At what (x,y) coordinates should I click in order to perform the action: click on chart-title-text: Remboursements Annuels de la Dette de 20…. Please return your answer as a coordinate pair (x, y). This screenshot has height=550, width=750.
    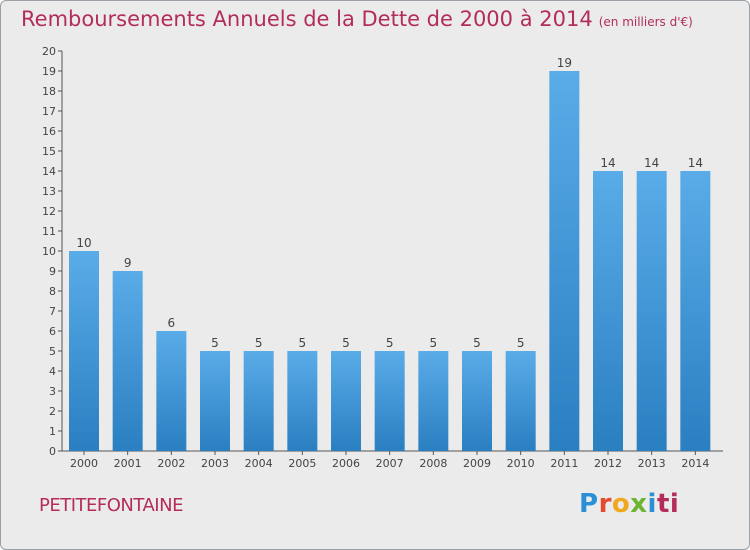
    Looking at the image, I should click on (307, 19).